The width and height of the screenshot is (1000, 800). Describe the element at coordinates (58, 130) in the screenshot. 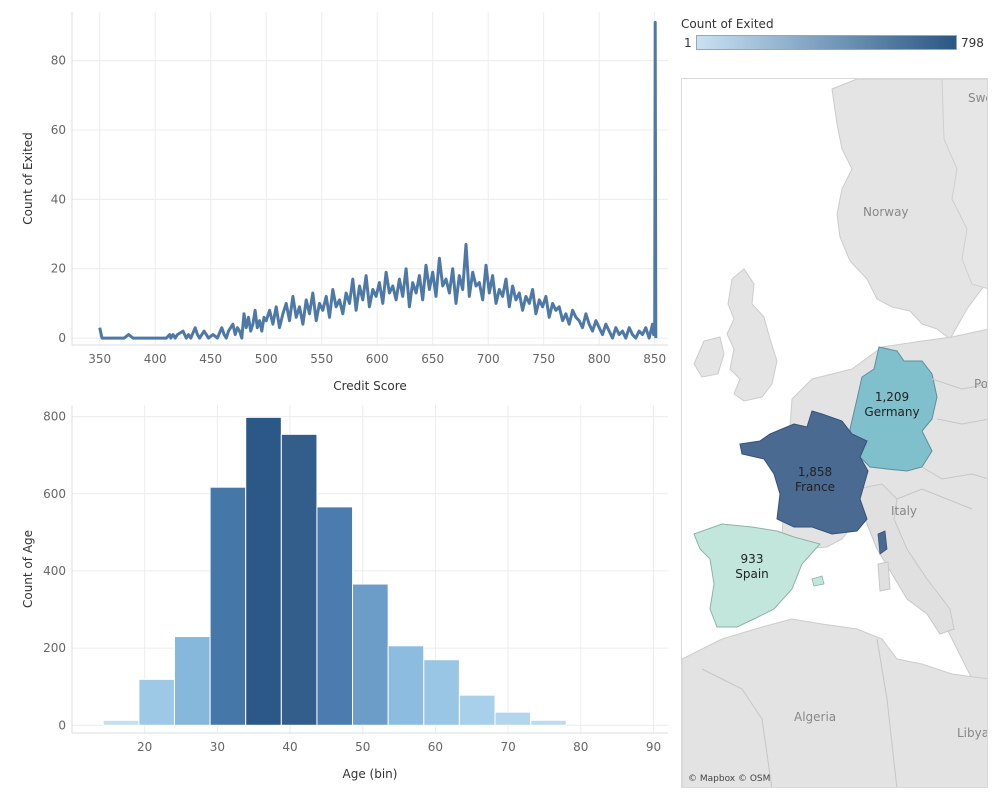

I see `line-chart-y-tick-label: 60` at that location.